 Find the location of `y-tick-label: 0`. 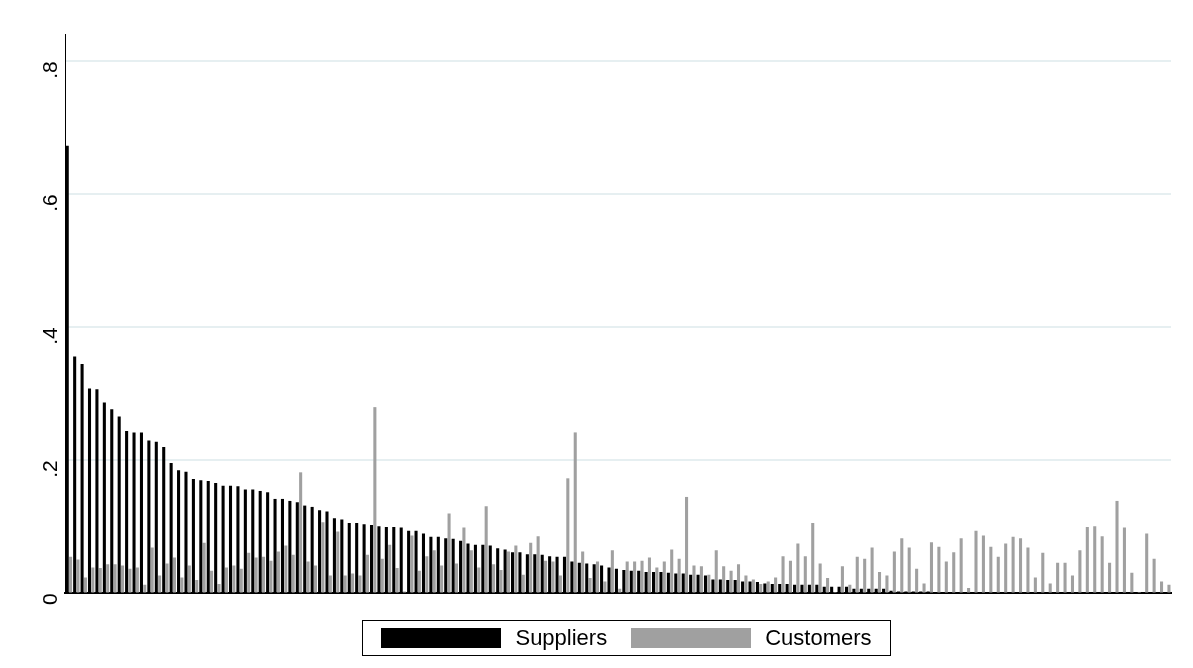

y-tick-label: 0 is located at coordinates (49, 599).